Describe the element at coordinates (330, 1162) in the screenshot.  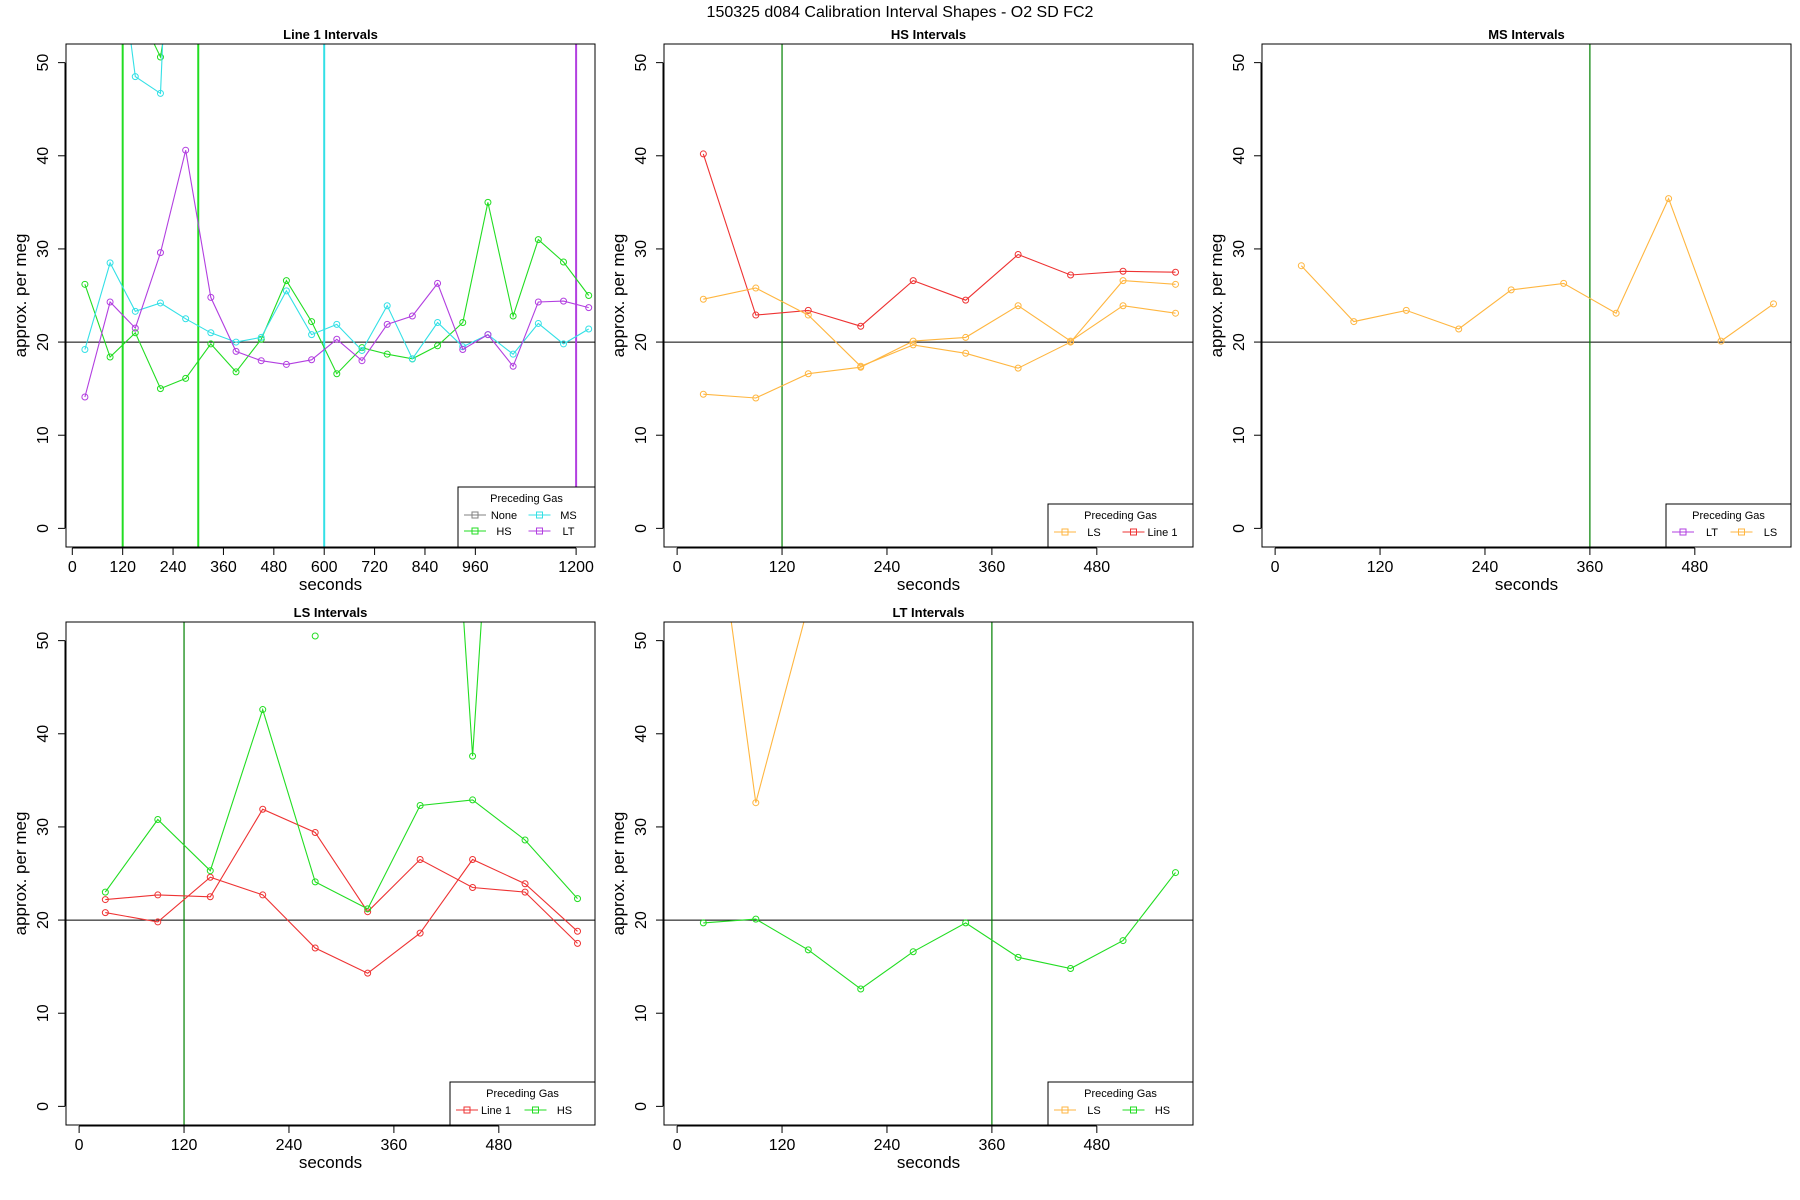
I see `x-axis-label: seconds` at that location.